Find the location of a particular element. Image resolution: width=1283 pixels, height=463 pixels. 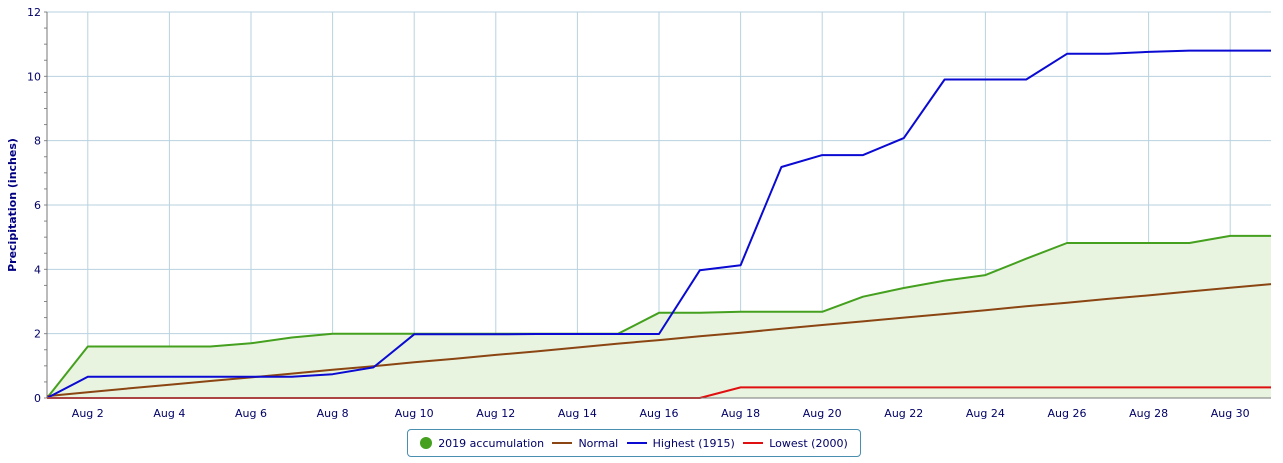

legend-item-lowest-2000: Lowest (2000) is located at coordinates (795, 443).